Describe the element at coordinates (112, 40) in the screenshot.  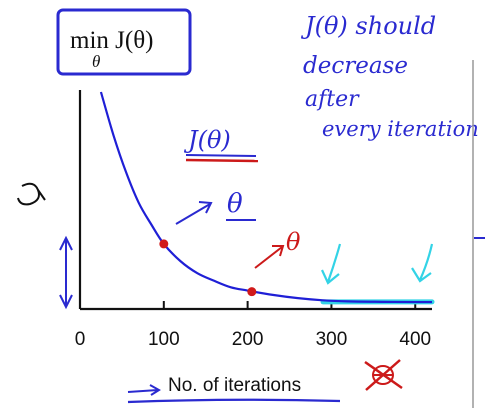
I see `chart-title: min J(θ)` at that location.